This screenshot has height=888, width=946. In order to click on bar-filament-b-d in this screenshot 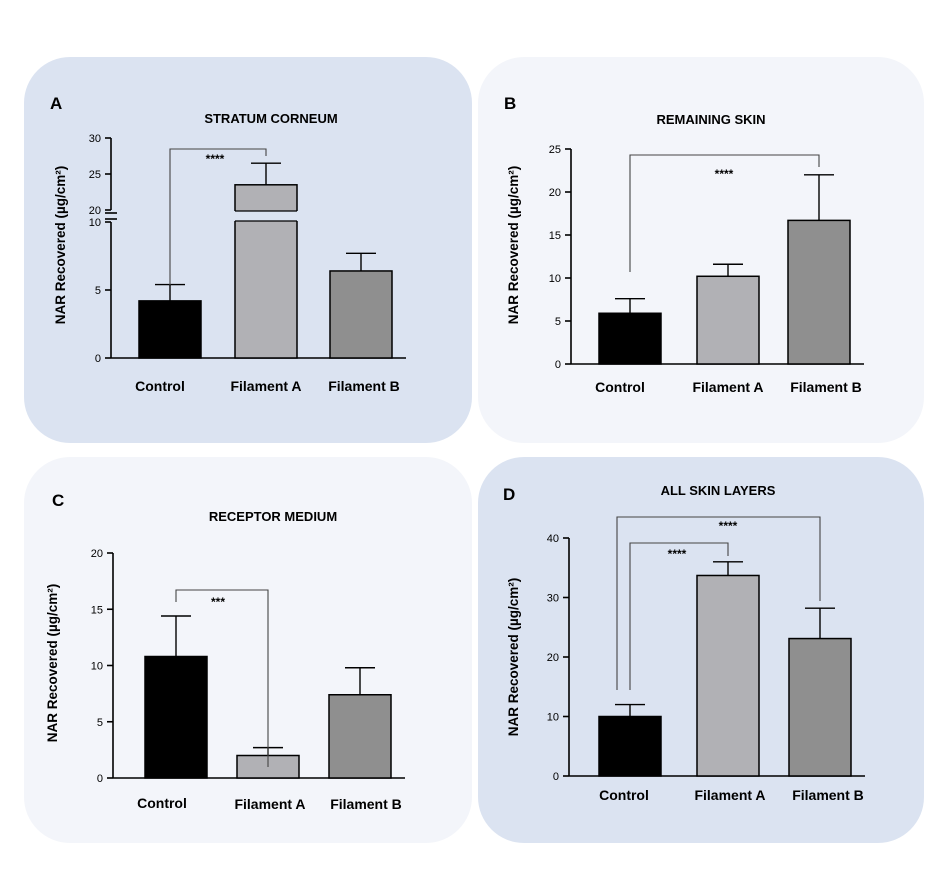, I will do `click(820, 707)`.